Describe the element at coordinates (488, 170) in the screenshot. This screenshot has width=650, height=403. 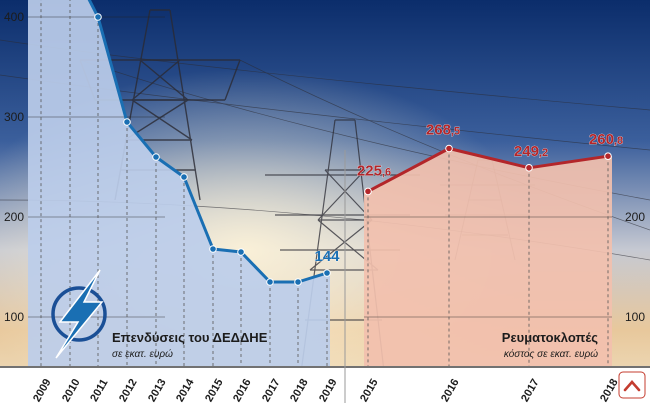
I see `series-line` at that location.